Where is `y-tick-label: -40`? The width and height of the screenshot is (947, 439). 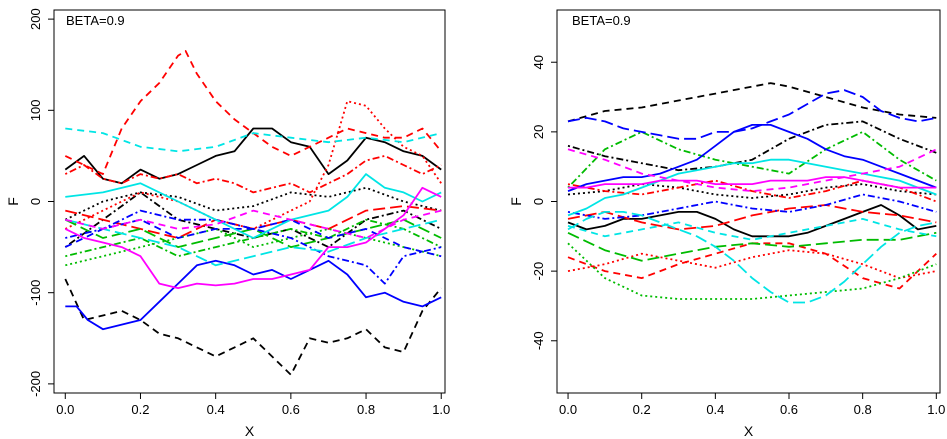 y-tick-label: -40 is located at coordinates (538, 340).